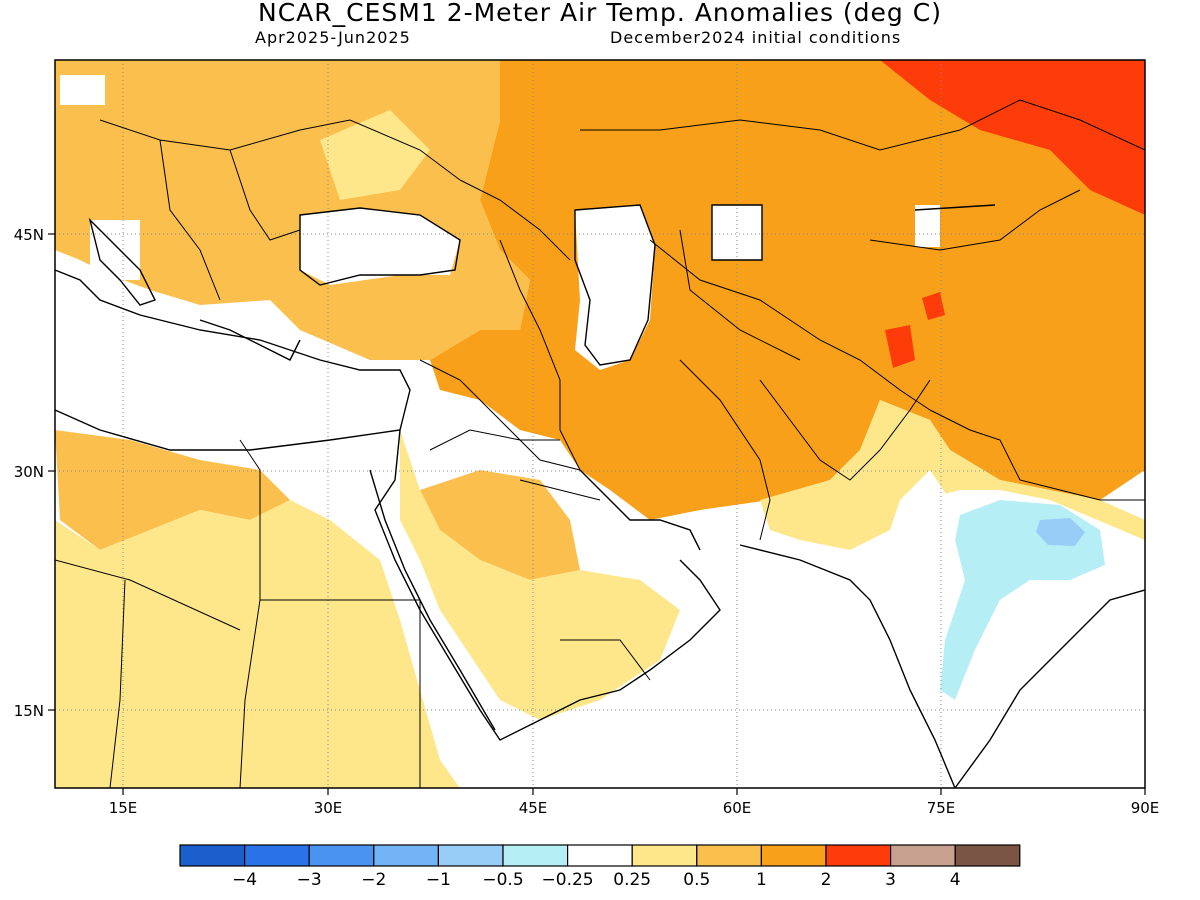 The width and height of the screenshot is (1200, 900). What do you see at coordinates (1145, 808) in the screenshot?
I see `lon-label-90e: 90E` at bounding box center [1145, 808].